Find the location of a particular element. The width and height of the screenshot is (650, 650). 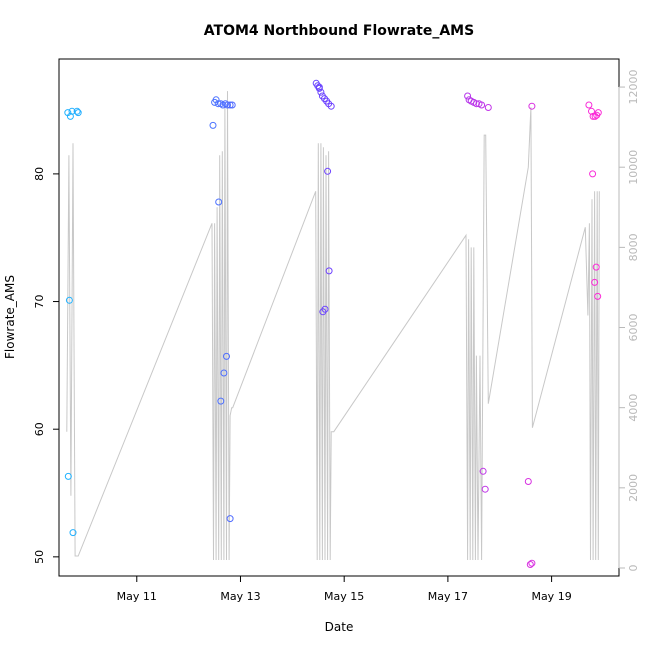

y2-tick-label: 8000 is located at coordinates (633, 247).